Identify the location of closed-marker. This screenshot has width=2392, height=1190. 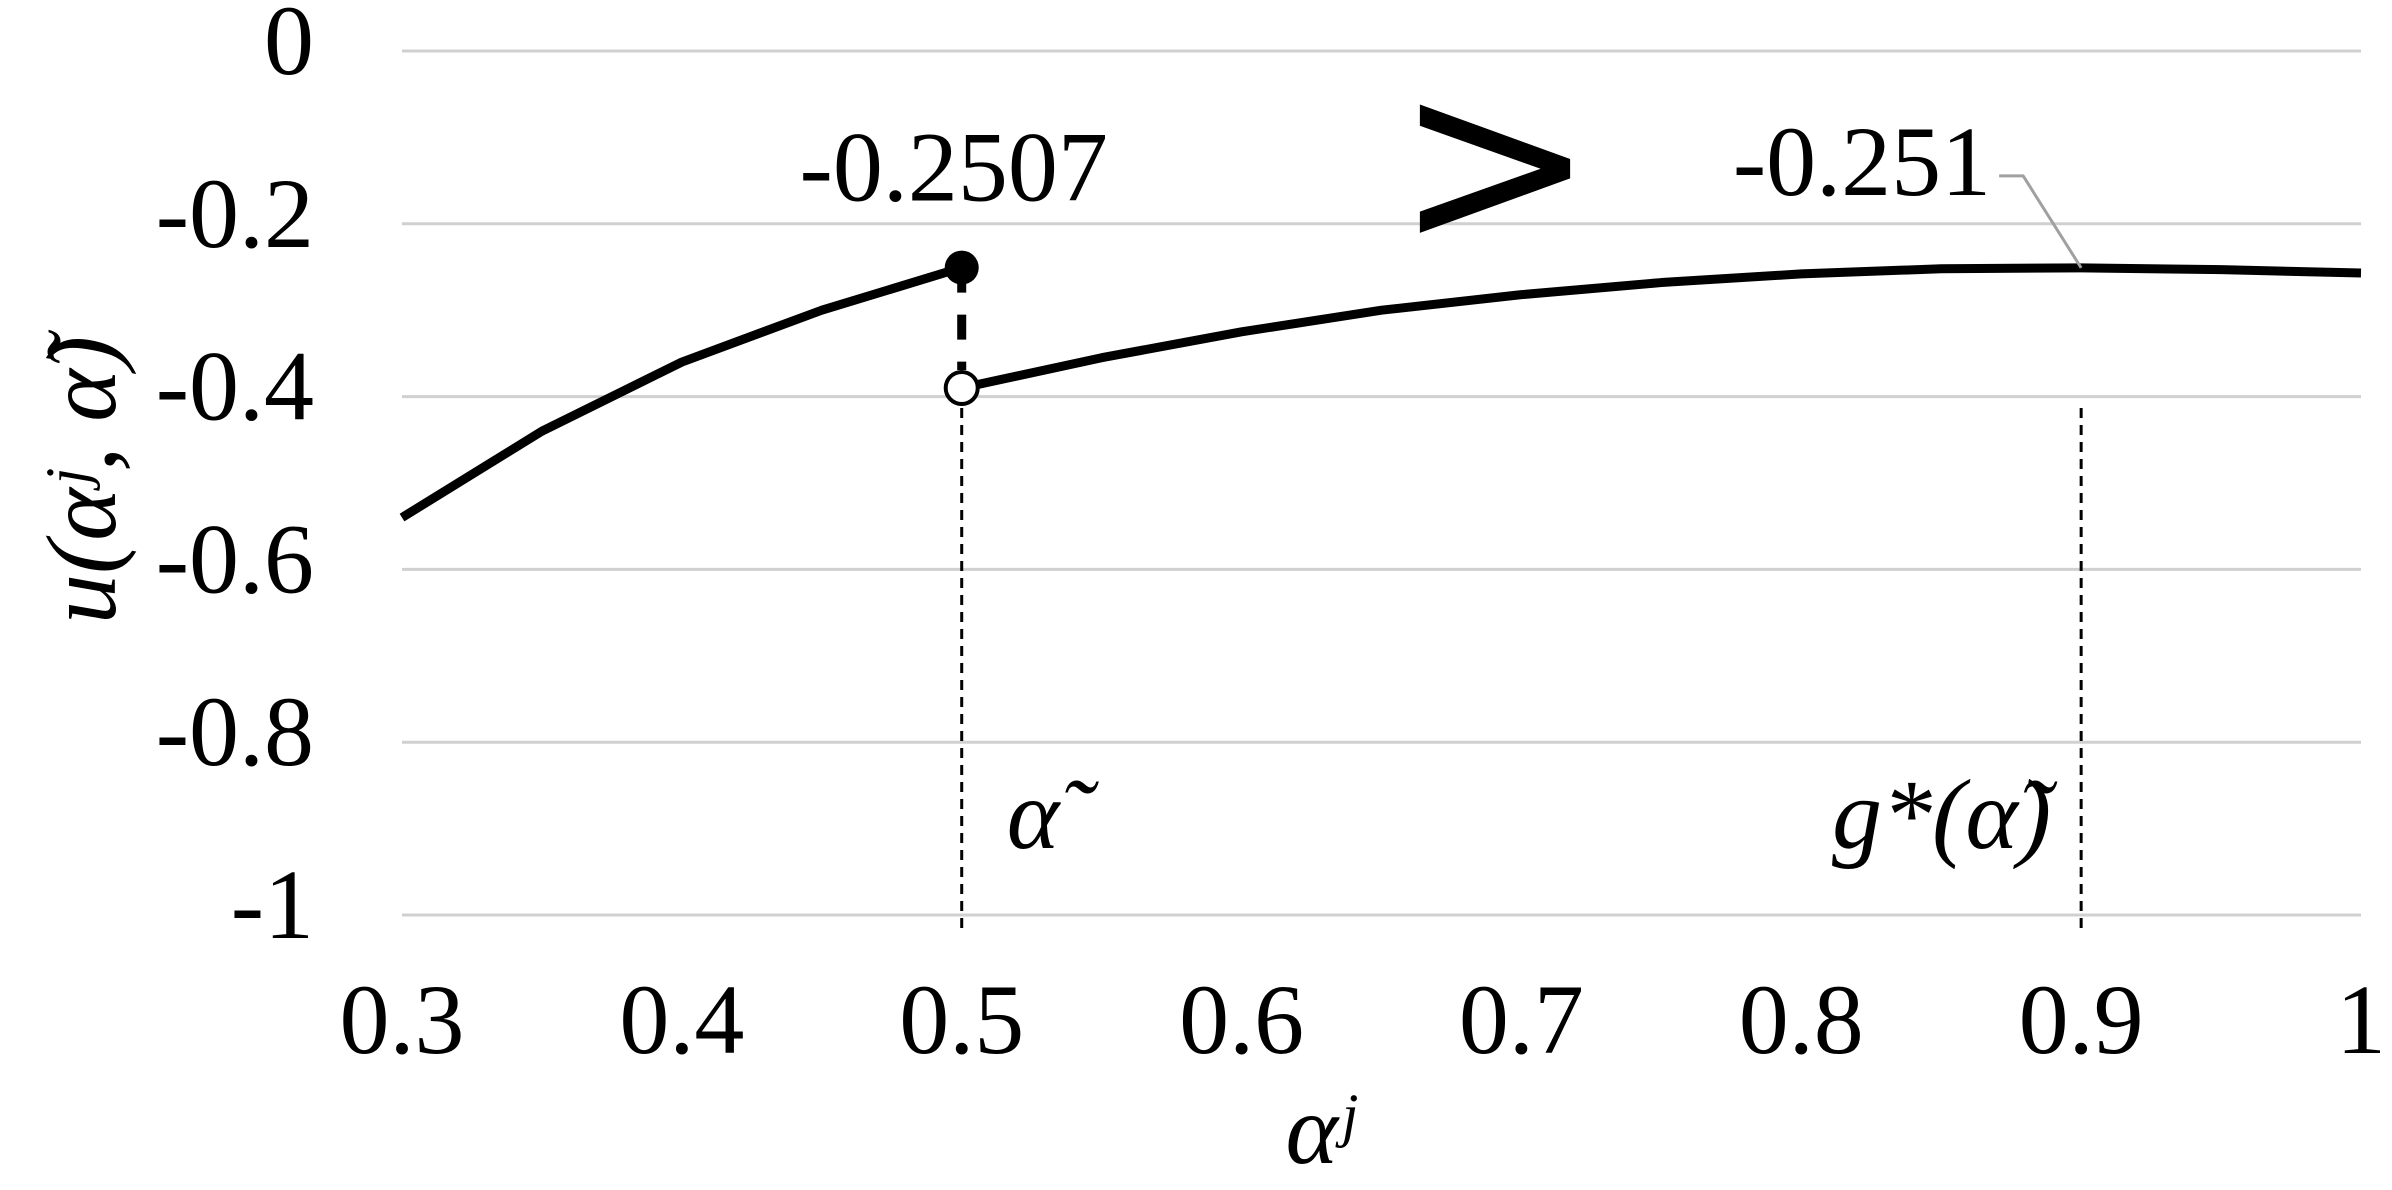
(961, 267).